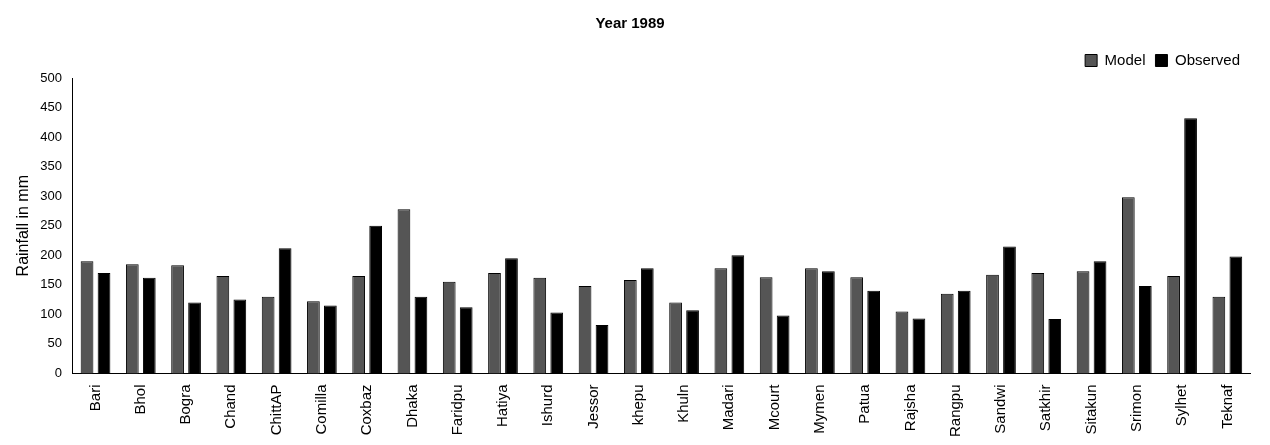  Describe the element at coordinates (502, 405) in the screenshot. I see `x-tick-label: Hatiya` at that location.